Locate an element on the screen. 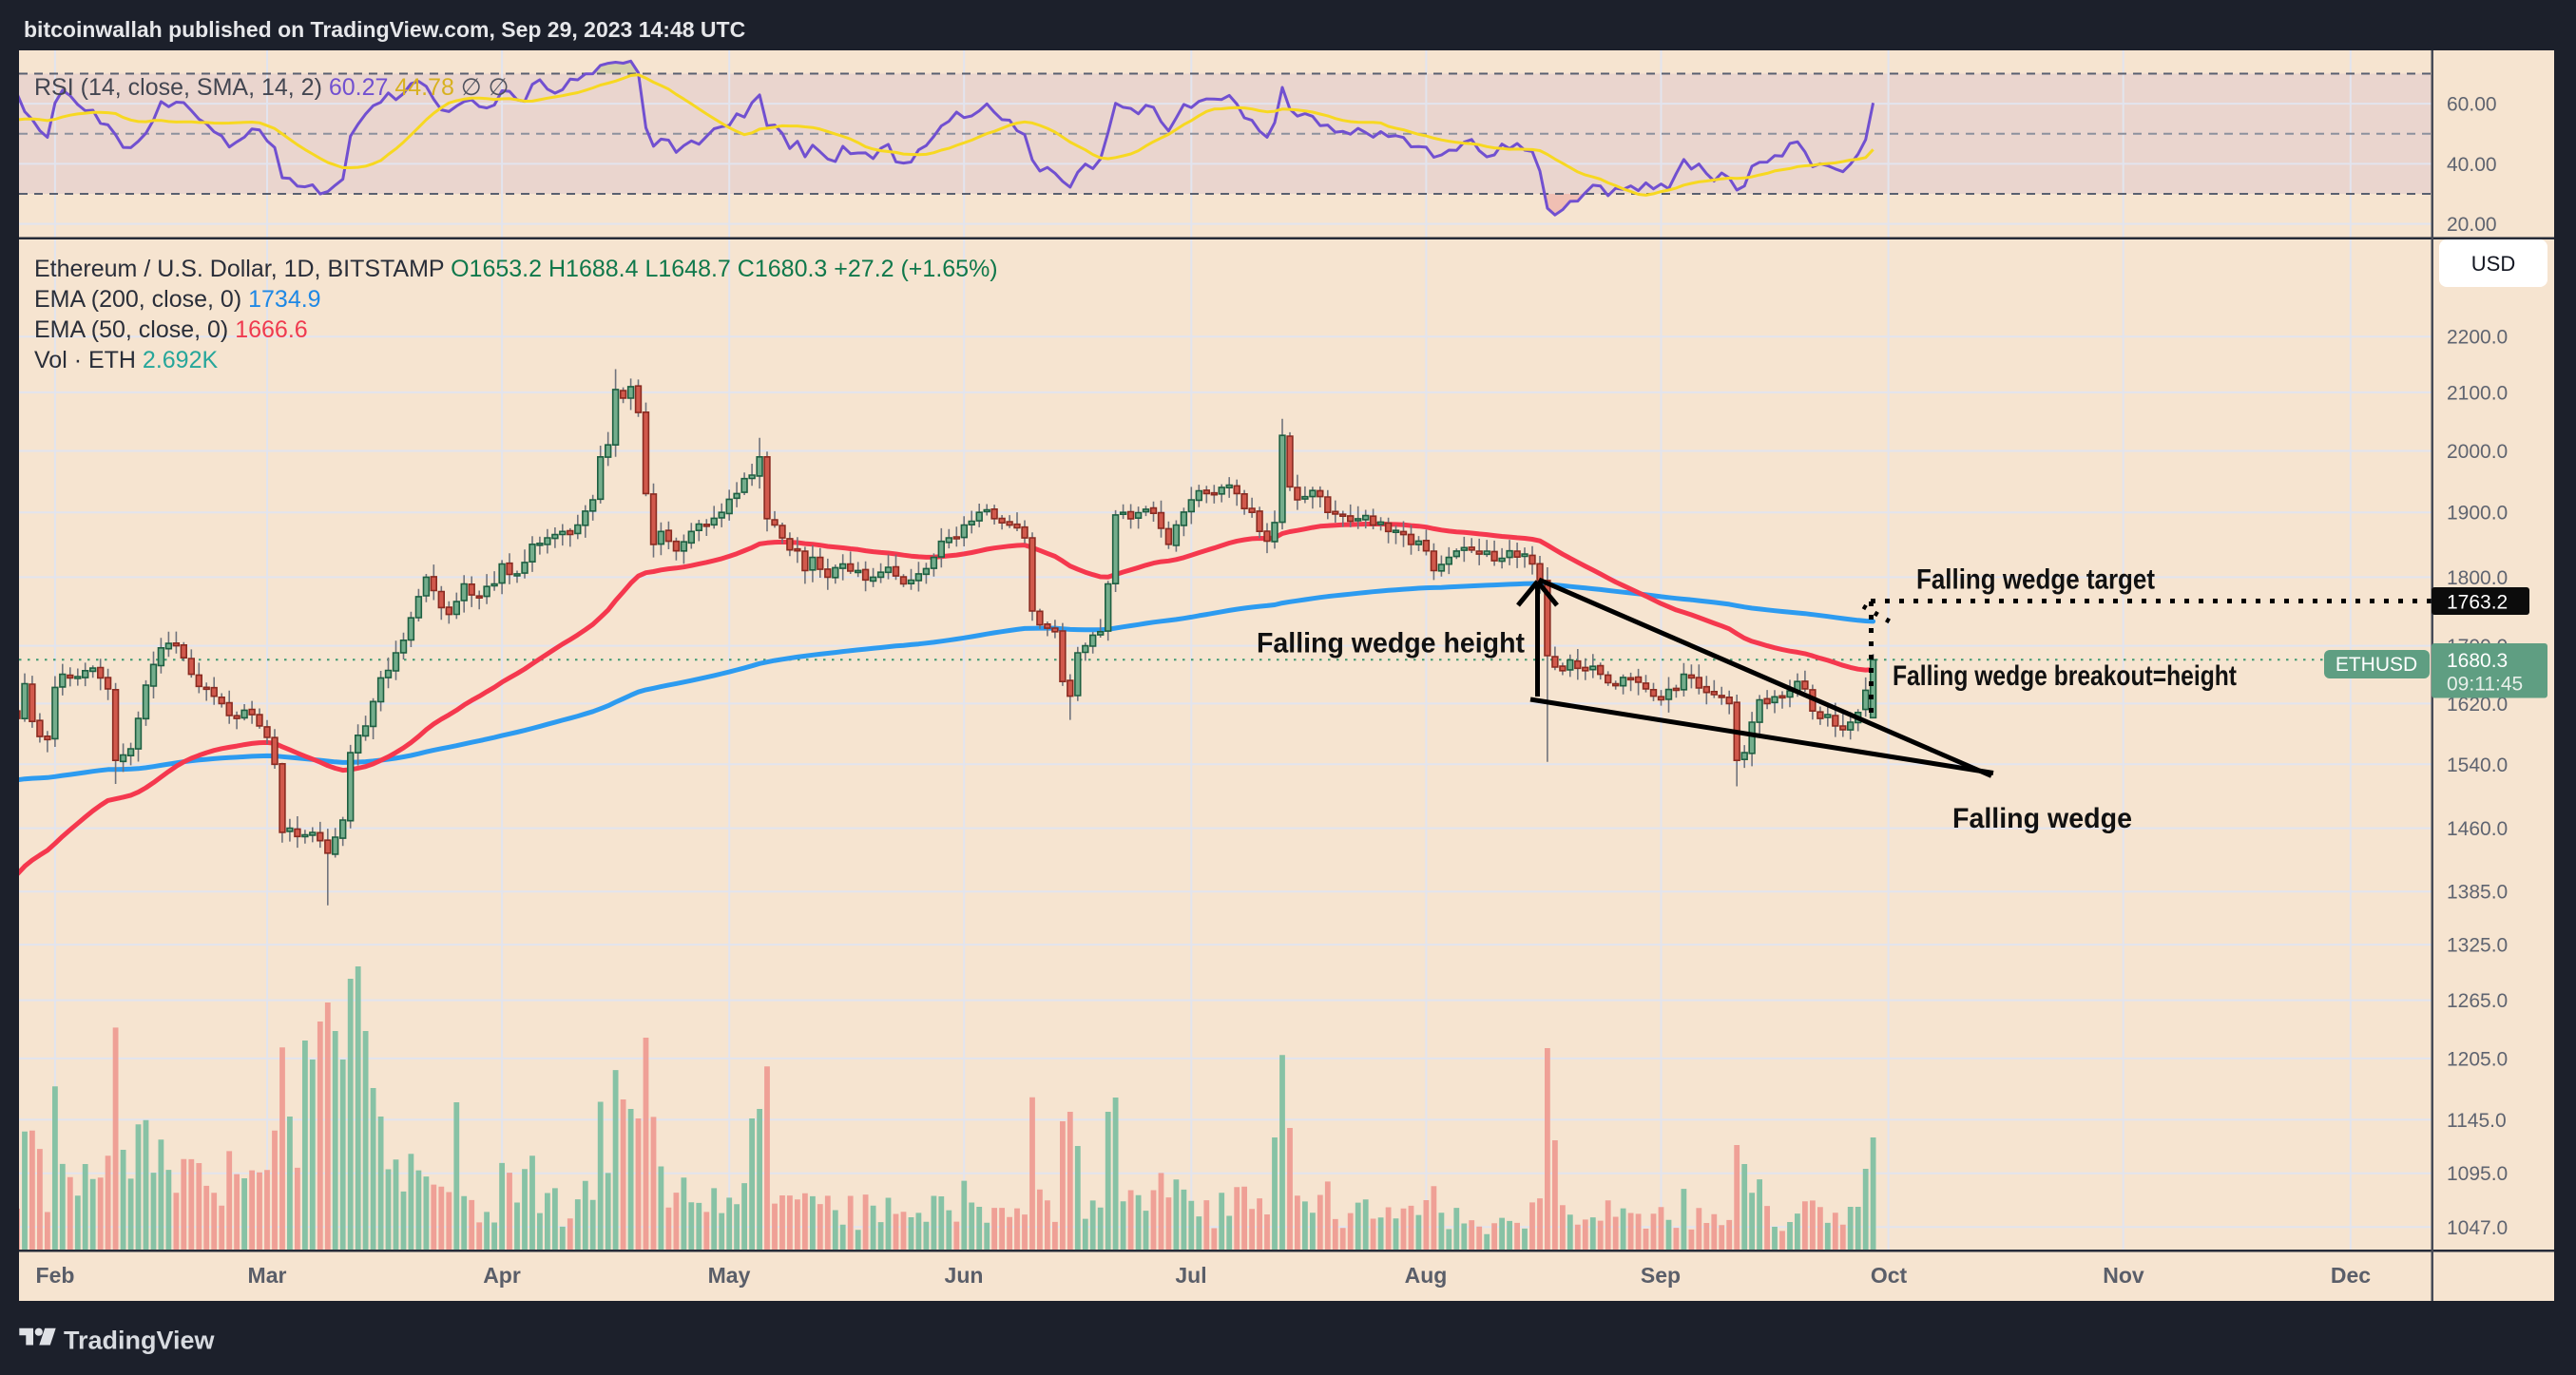 Image resolution: width=2576 pixels, height=1375 pixels. svg-text: USD is located at coordinates (2493, 264).